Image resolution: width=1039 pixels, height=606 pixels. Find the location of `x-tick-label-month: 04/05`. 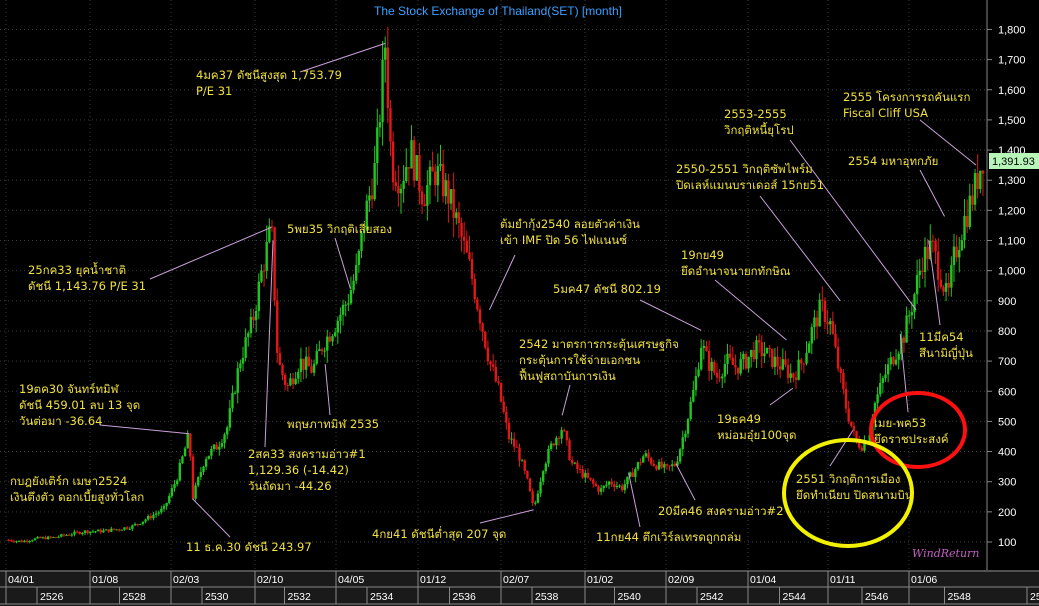

x-tick-label-month: 04/05 is located at coordinates (351, 580).